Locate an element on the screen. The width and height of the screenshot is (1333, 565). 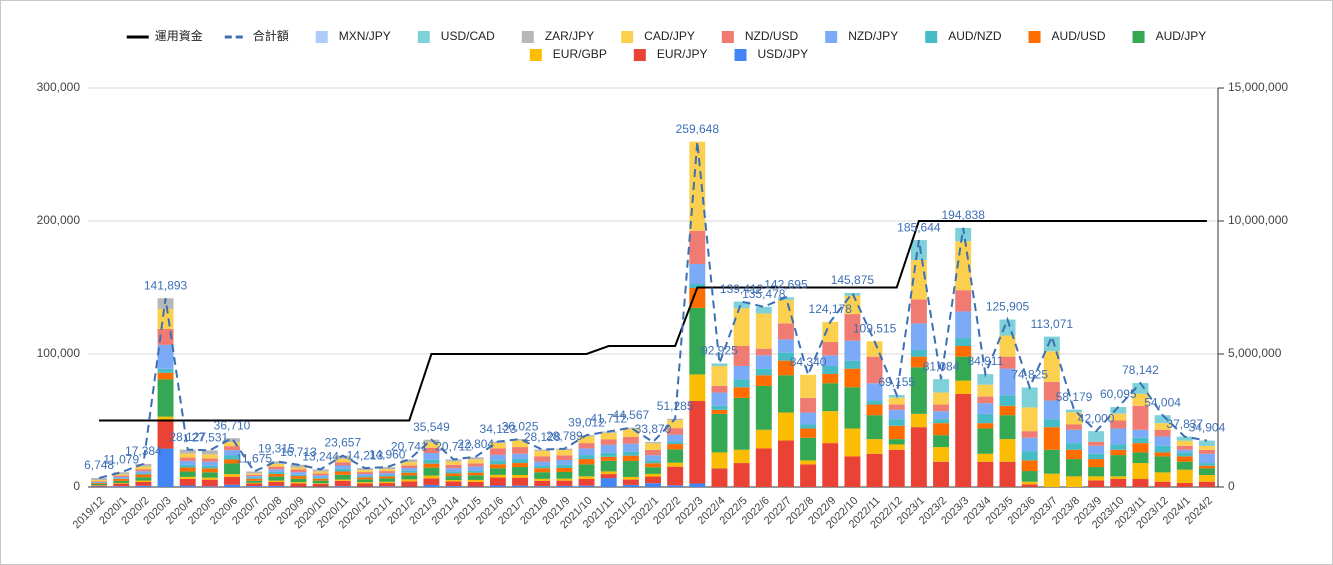
legend-label: AUD/JPY is located at coordinates (1181, 36).